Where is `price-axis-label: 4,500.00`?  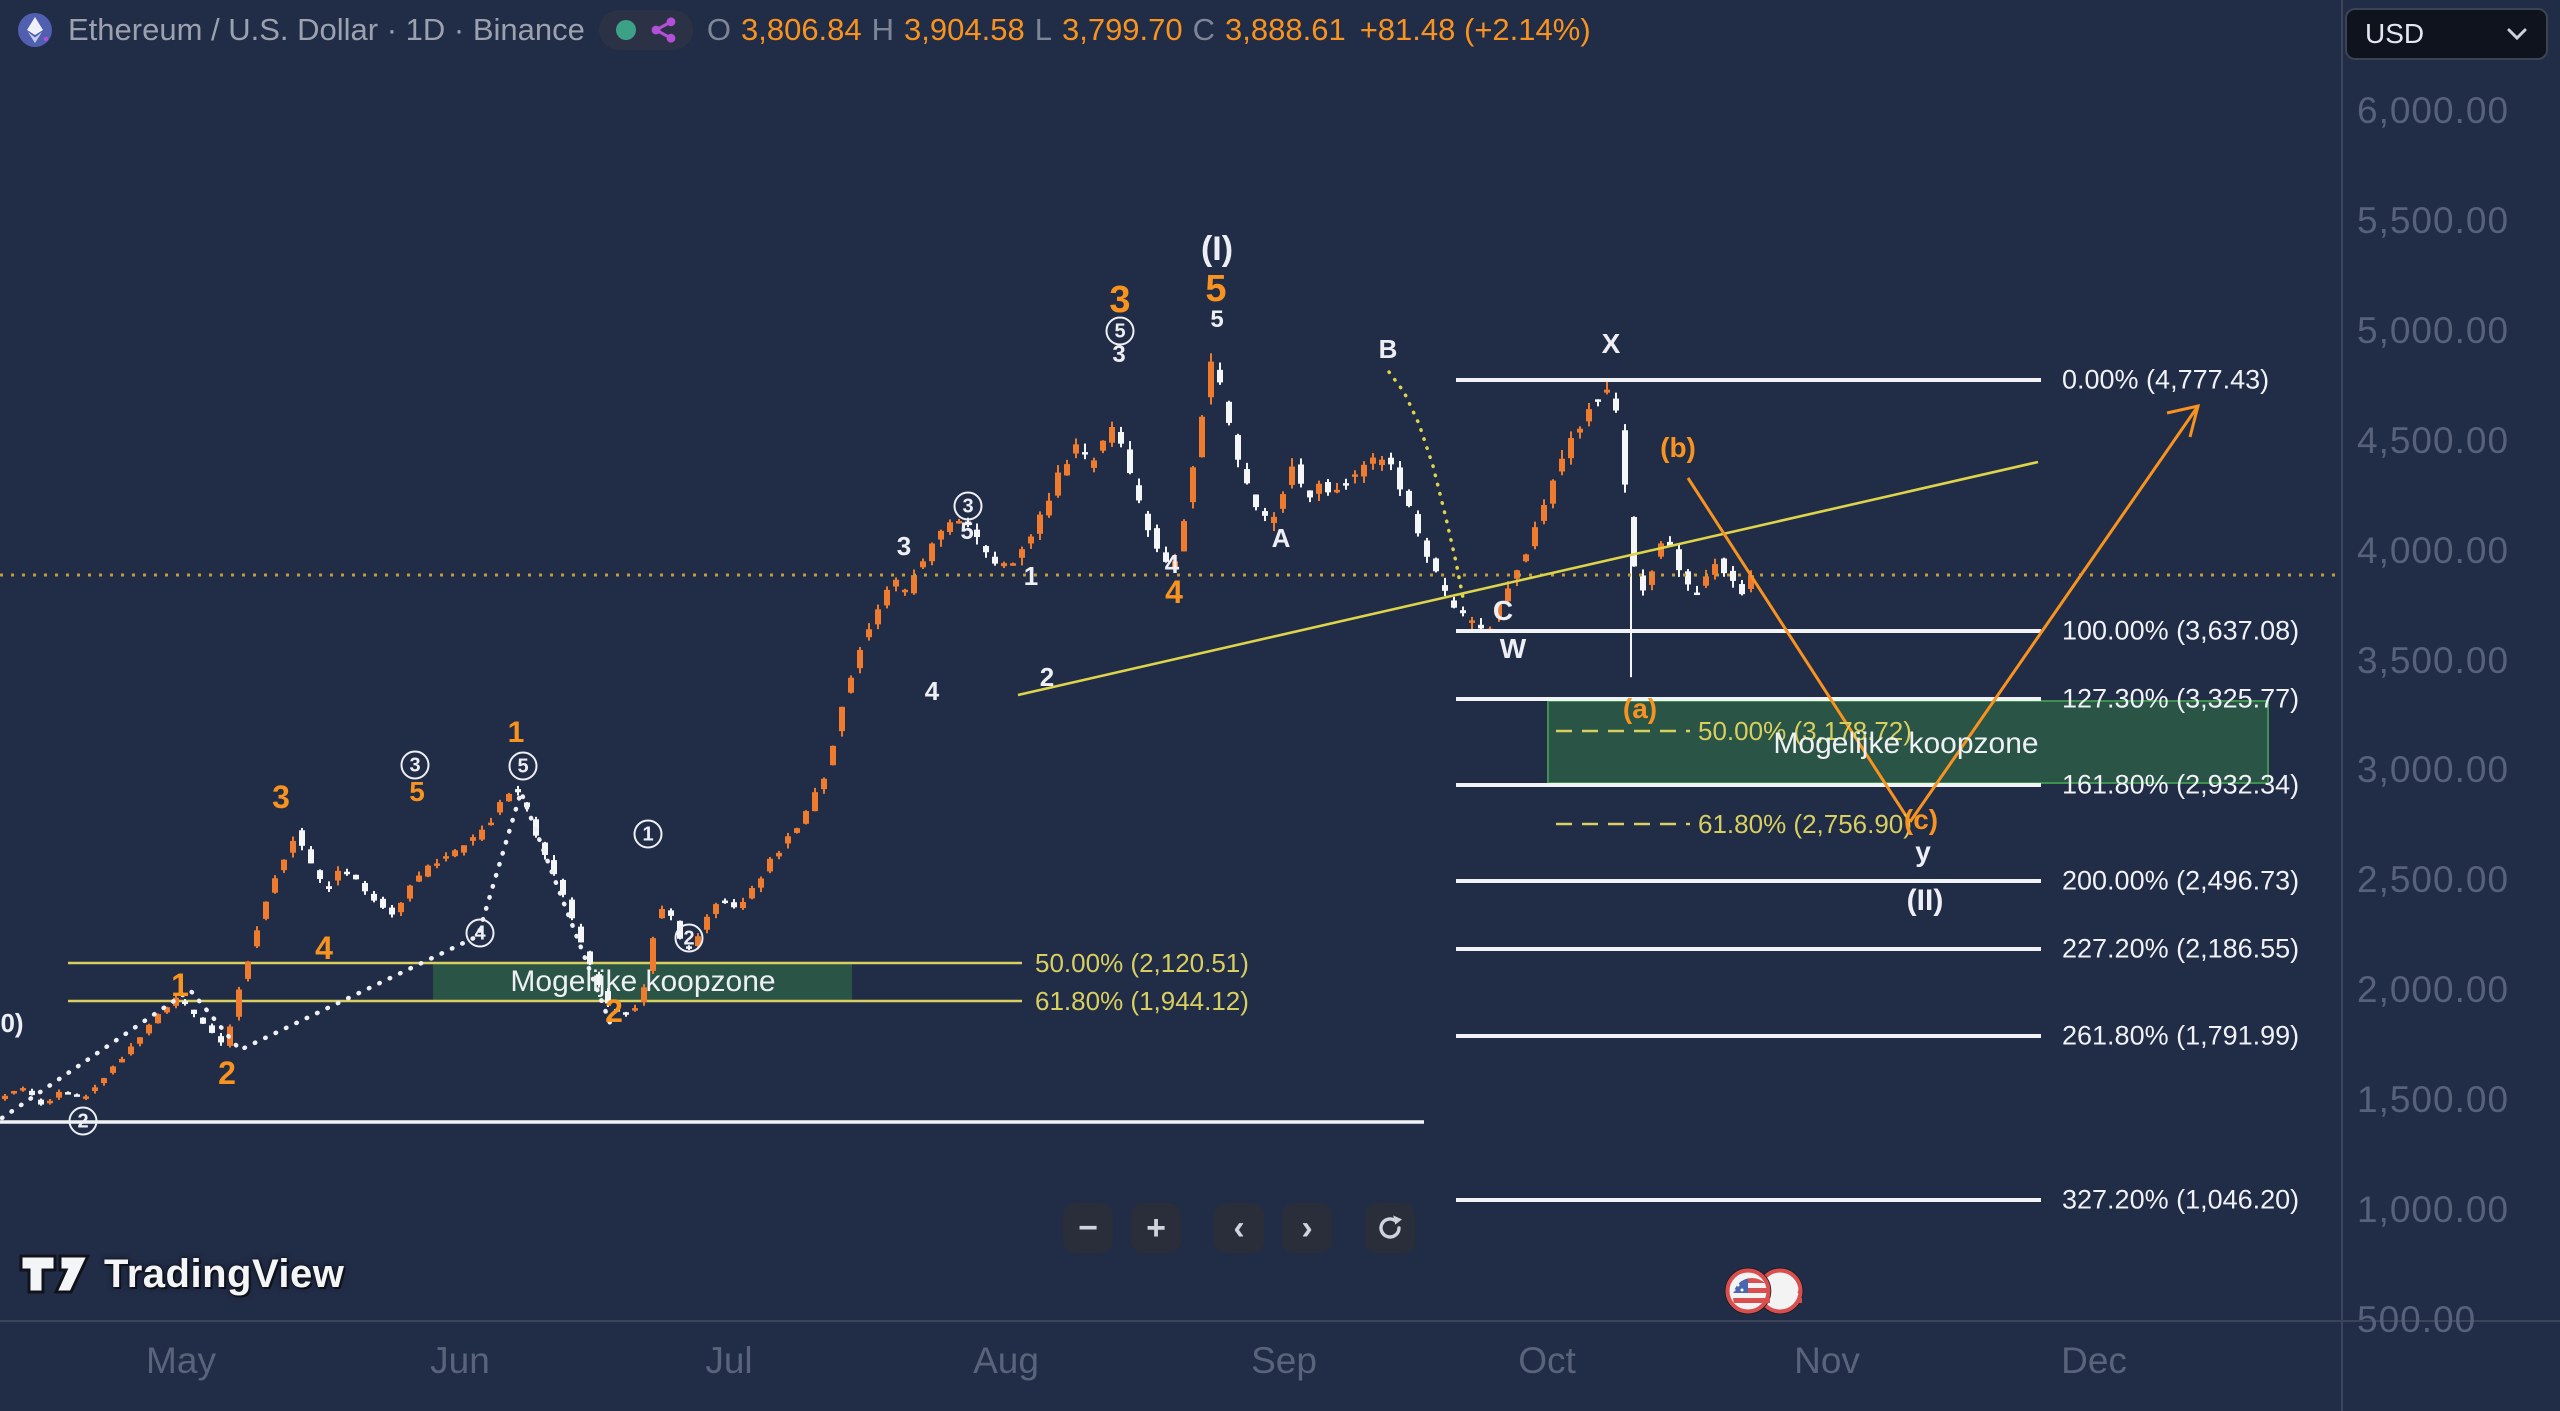 price-axis-label: 4,500.00 is located at coordinates (2433, 440).